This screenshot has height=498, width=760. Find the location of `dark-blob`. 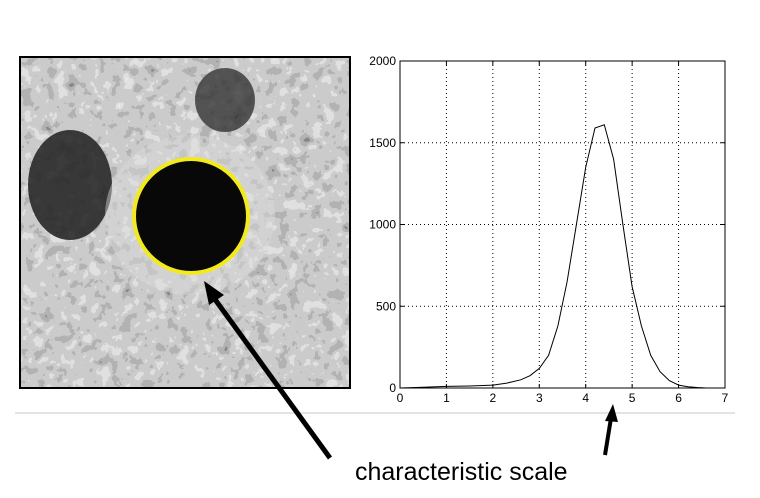

dark-blob is located at coordinates (191, 216).